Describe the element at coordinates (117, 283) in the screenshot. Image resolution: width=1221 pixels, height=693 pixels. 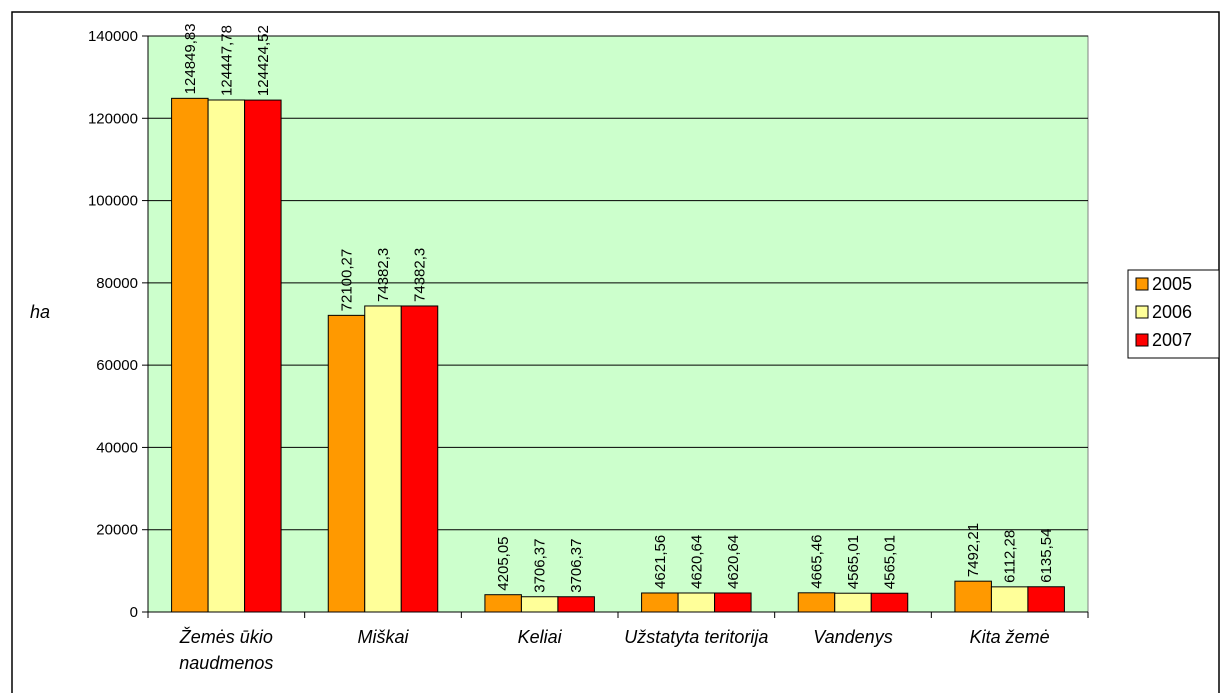
I see `y-tick-label: 80000` at that location.